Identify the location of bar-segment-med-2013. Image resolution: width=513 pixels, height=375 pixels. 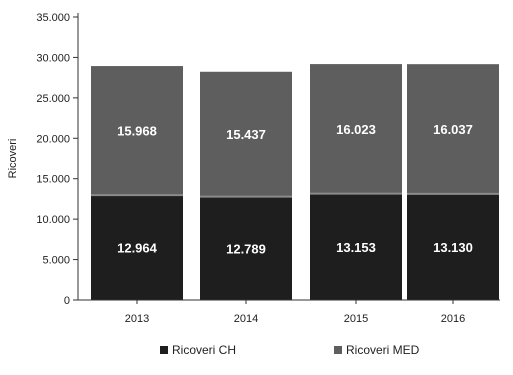
(137, 131).